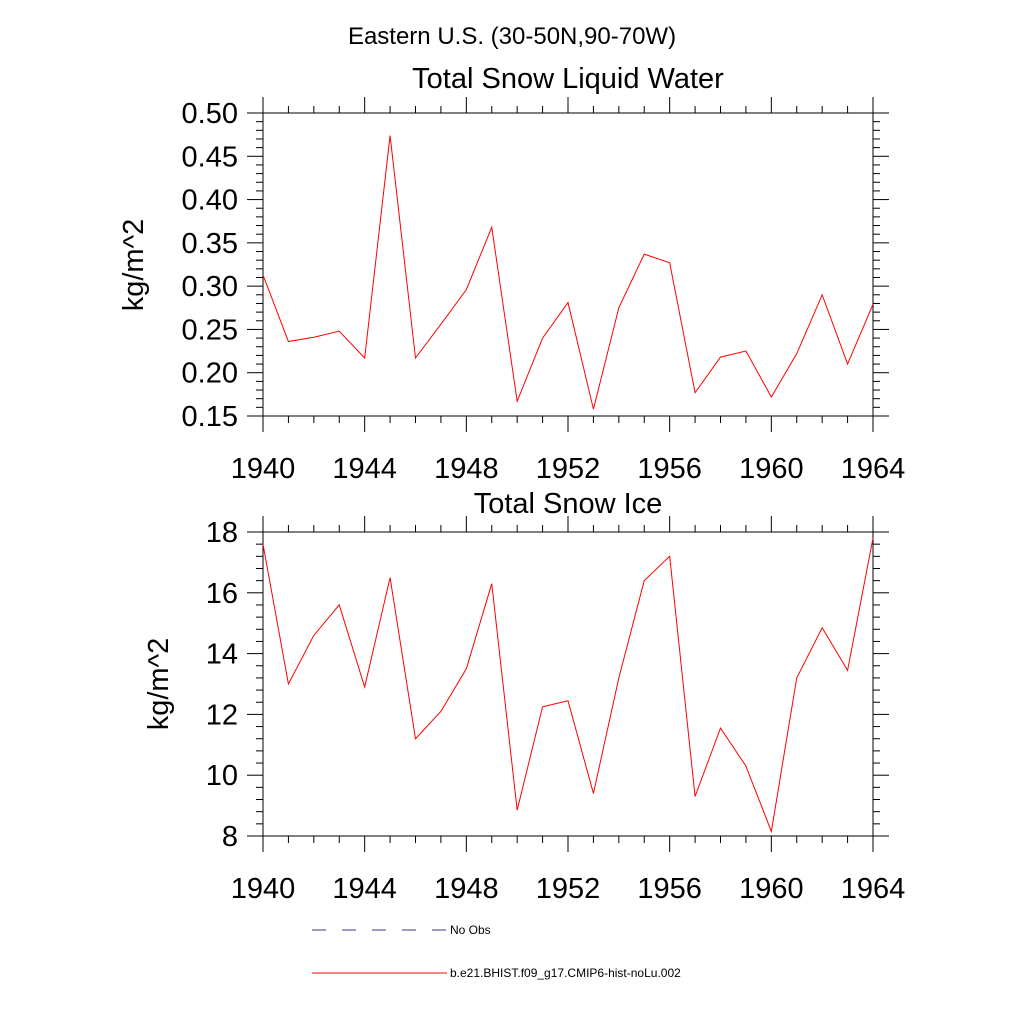 This screenshot has height=1024, width=1024. Describe the element at coordinates (159, 684) in the screenshot. I see `panel-2-ylabel: kg/m^2` at that location.